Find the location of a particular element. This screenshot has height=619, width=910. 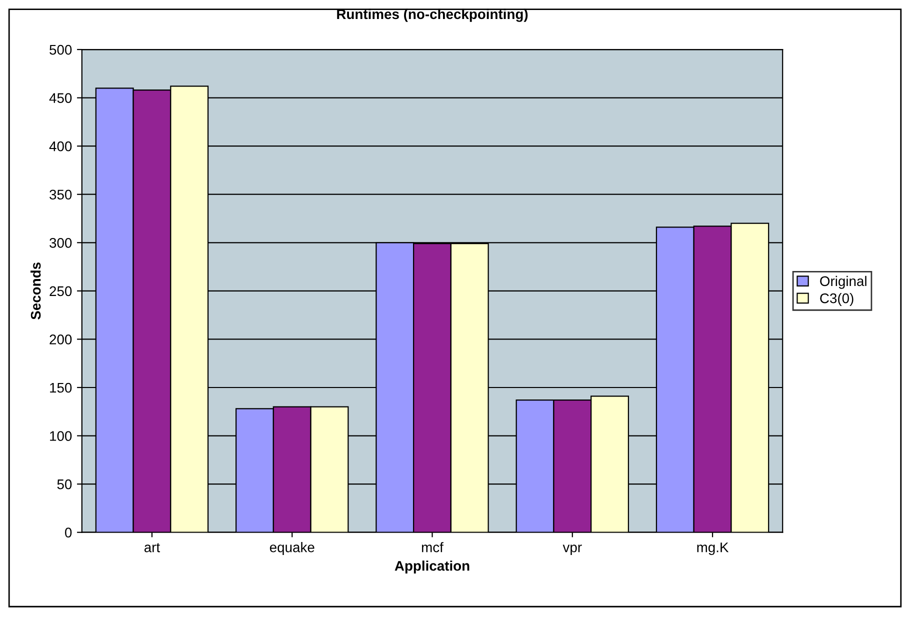

y-tick-label: 50 is located at coordinates (64, 484).